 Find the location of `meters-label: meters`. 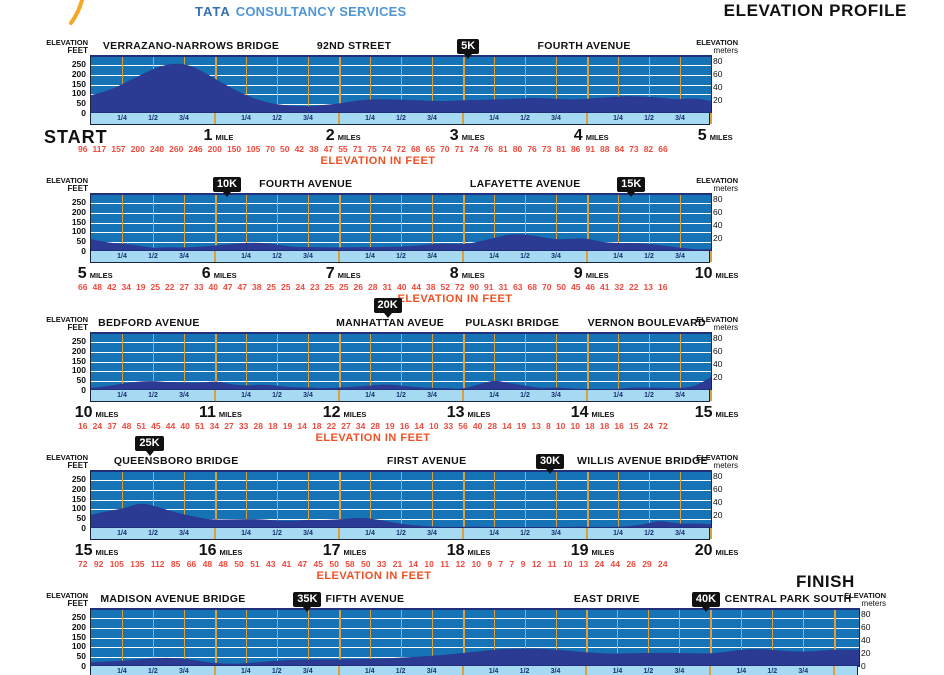

meters-label: meters is located at coordinates (725, 188).